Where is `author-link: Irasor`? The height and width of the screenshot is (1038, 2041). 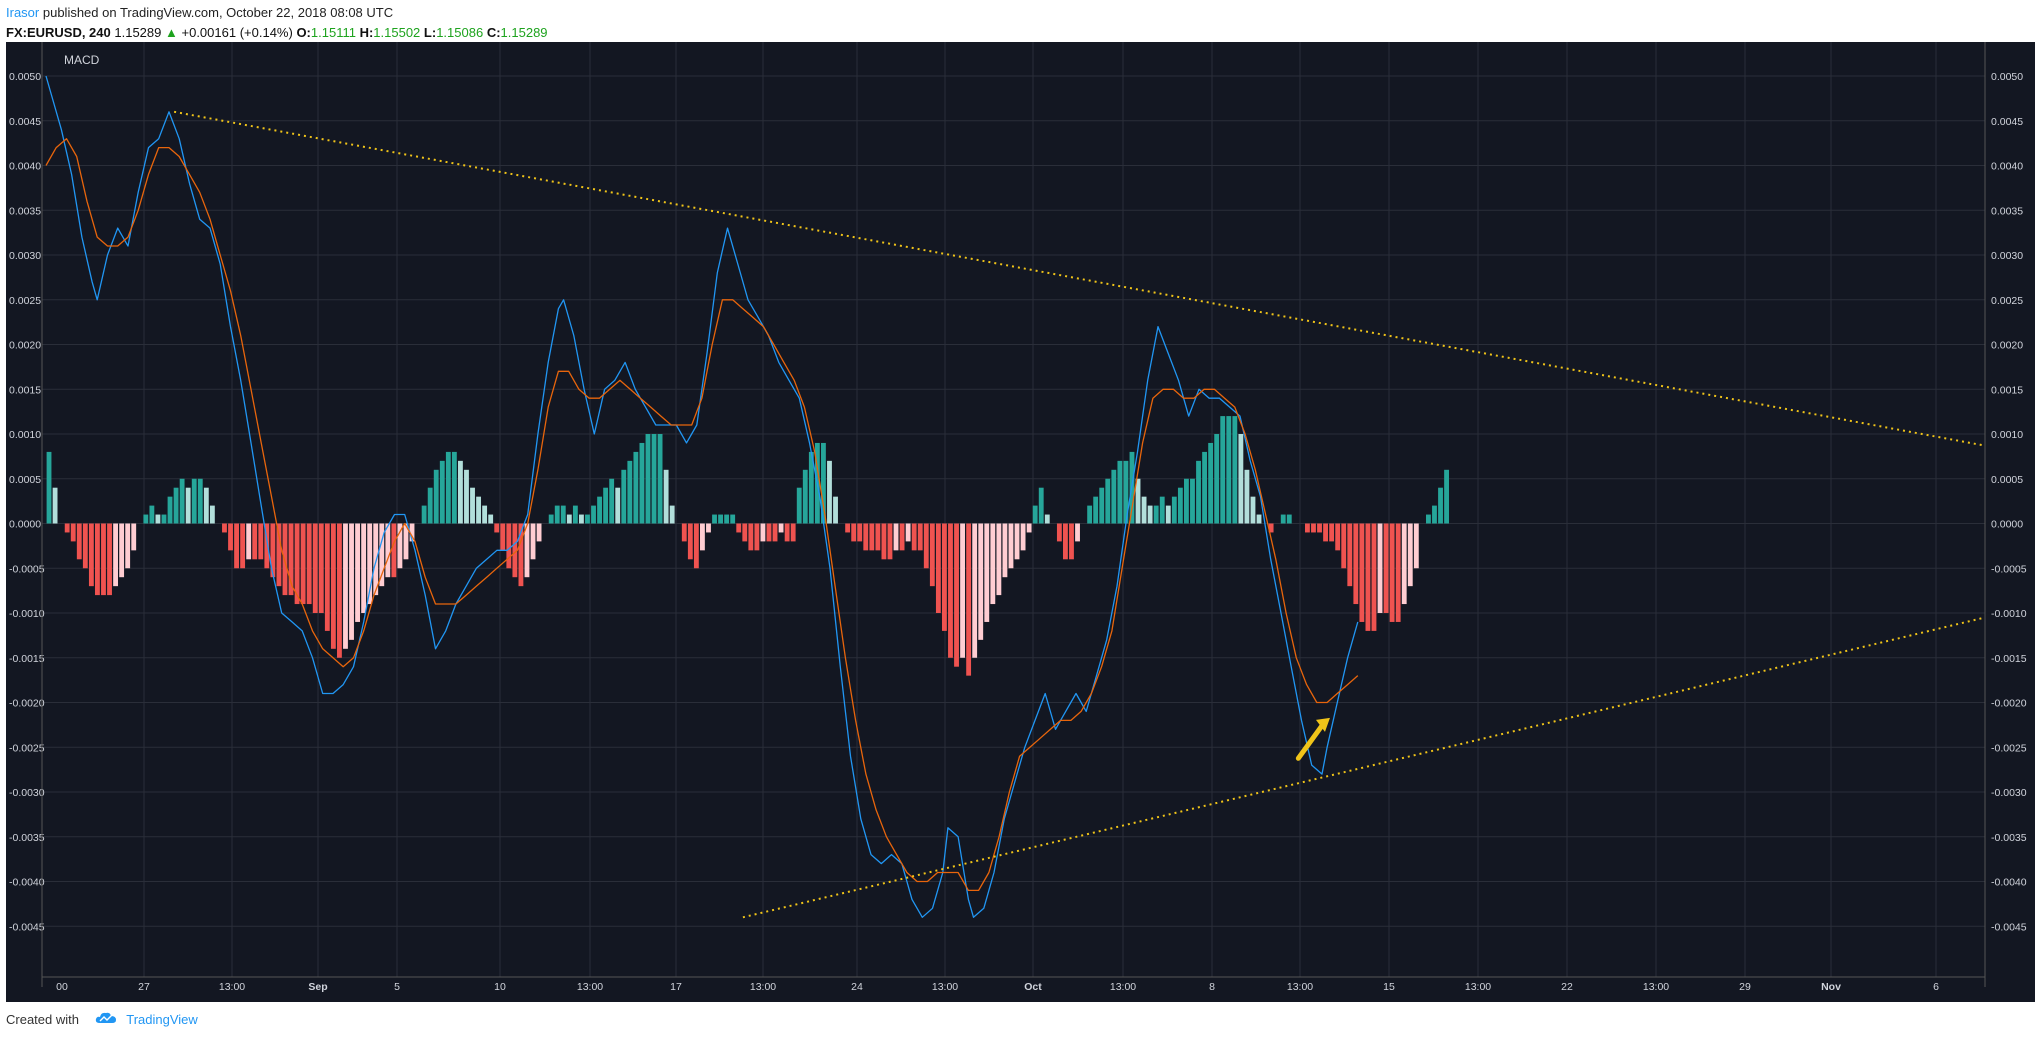
author-link: Irasor is located at coordinates (23, 12).